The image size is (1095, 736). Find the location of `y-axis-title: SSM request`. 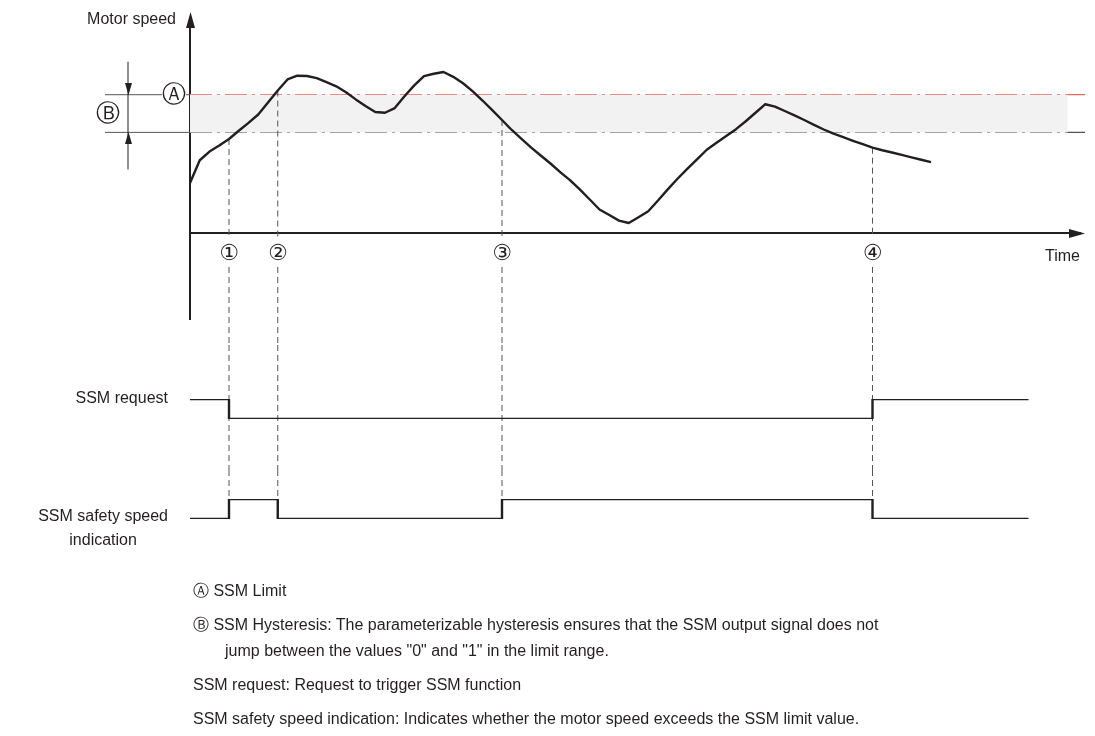

y-axis-title: SSM request is located at coordinates (122, 398).